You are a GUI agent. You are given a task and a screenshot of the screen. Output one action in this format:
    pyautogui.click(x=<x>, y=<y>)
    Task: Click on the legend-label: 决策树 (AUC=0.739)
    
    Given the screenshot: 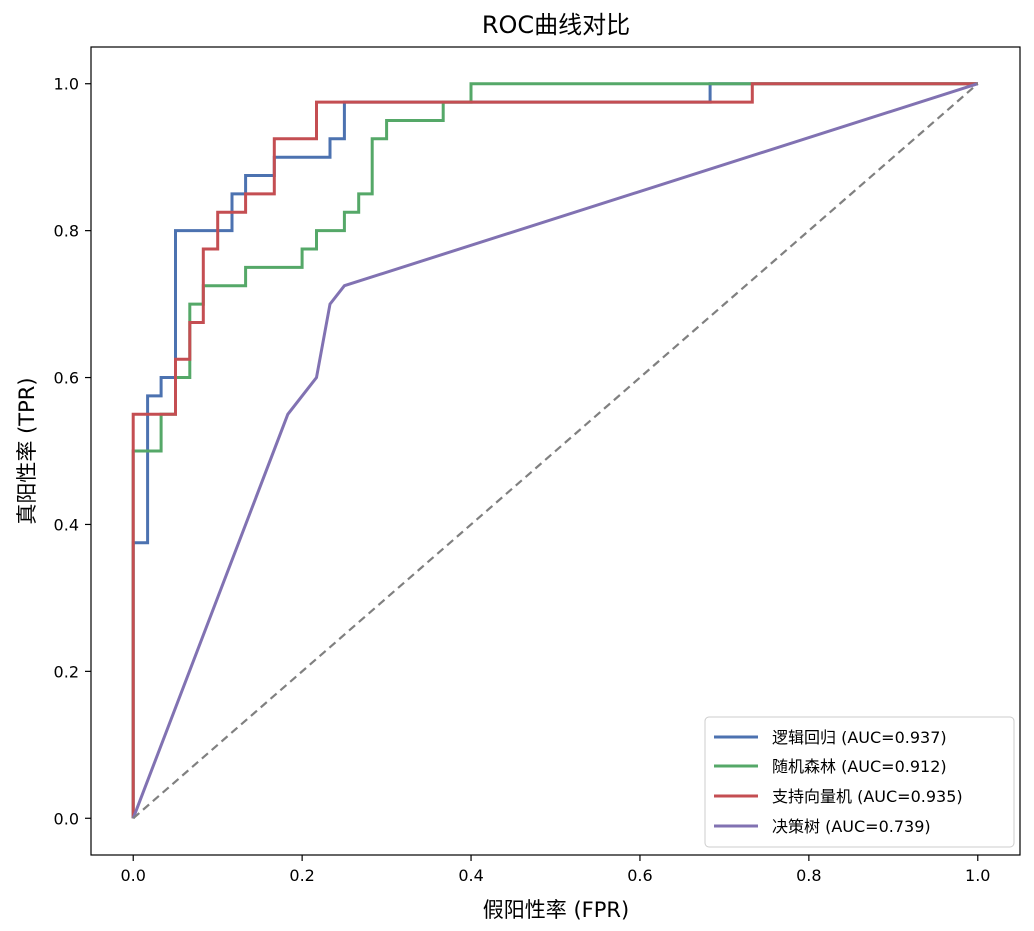 What is the action you would take?
    pyautogui.click(x=851, y=826)
    